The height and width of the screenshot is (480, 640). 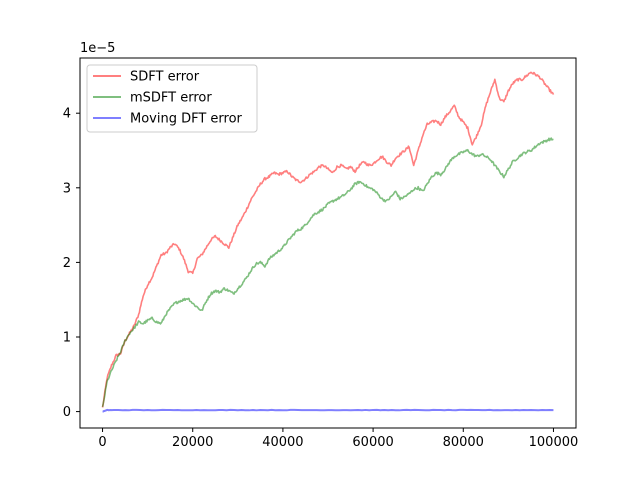 I want to click on y-tick-label: 4, so click(x=67, y=114).